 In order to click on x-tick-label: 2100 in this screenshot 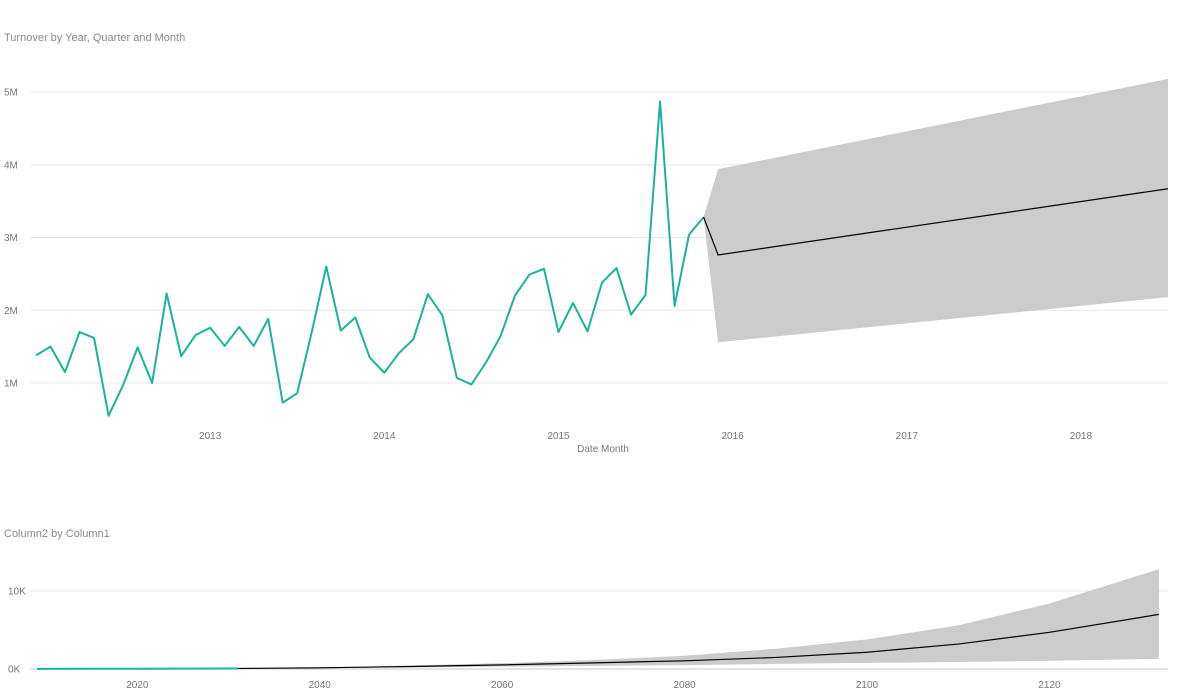, I will do `click(867, 685)`.